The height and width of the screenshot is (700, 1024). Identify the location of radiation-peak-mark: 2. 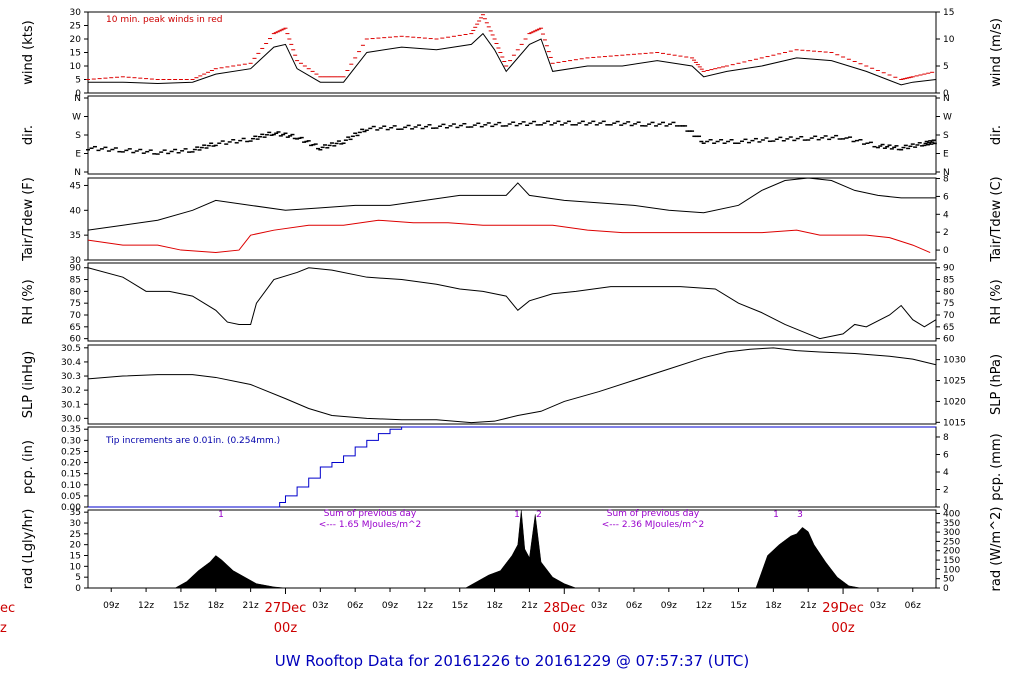
(539, 515).